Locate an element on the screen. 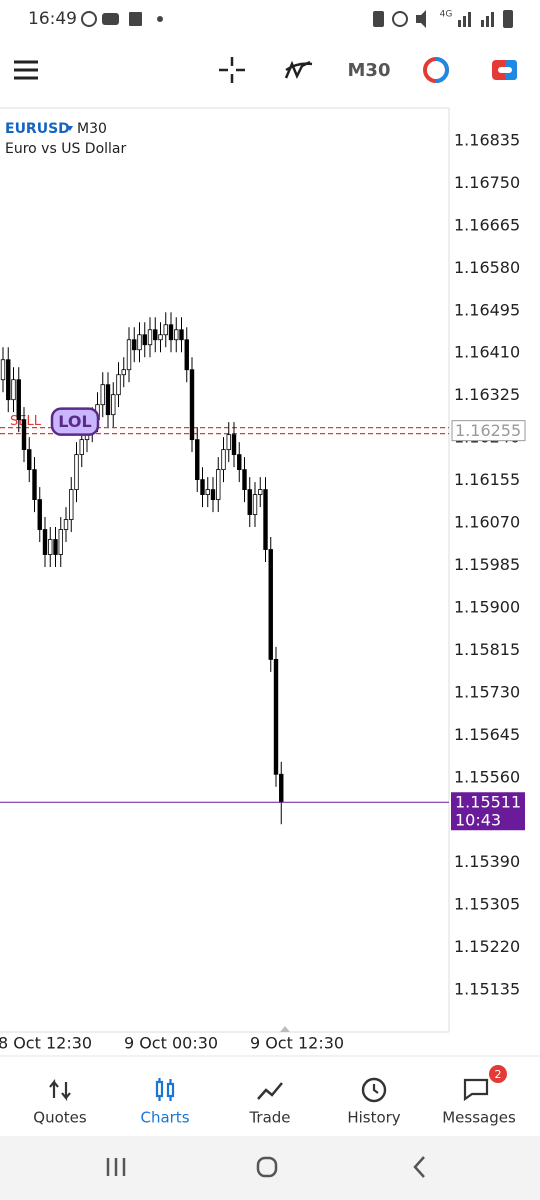  tab-badge is located at coordinates (498, 1074).